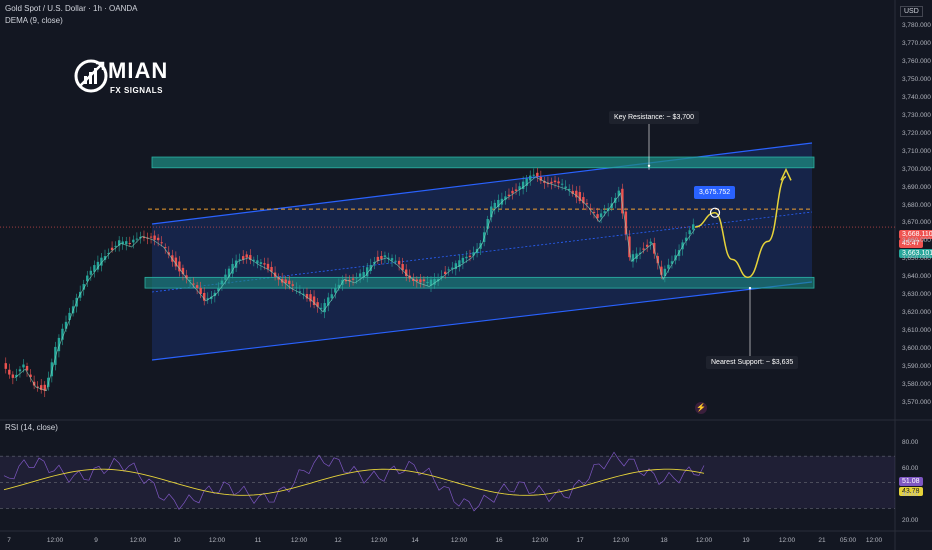 The image size is (932, 550). What do you see at coordinates (916, 241) in the screenshot?
I see `price-tick-label: 3,660.000` at bounding box center [916, 241].